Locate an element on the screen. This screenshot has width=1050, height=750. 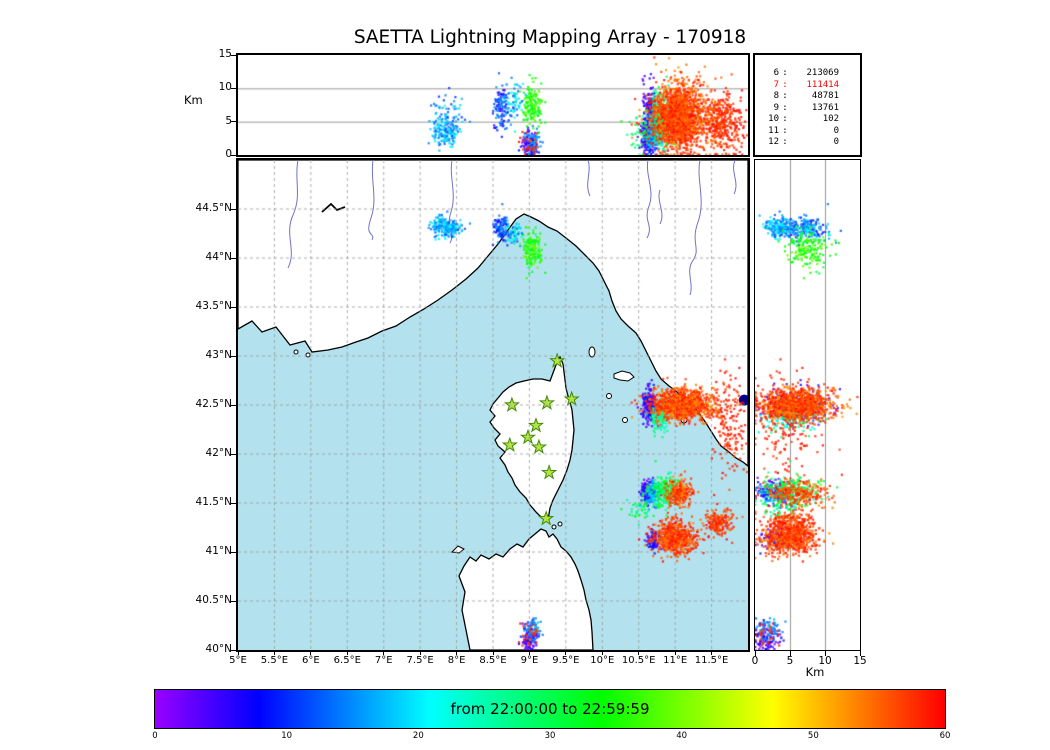
time-colorbar: from 22:00:00 to 22:59:59 is located at coordinates (550, 709).